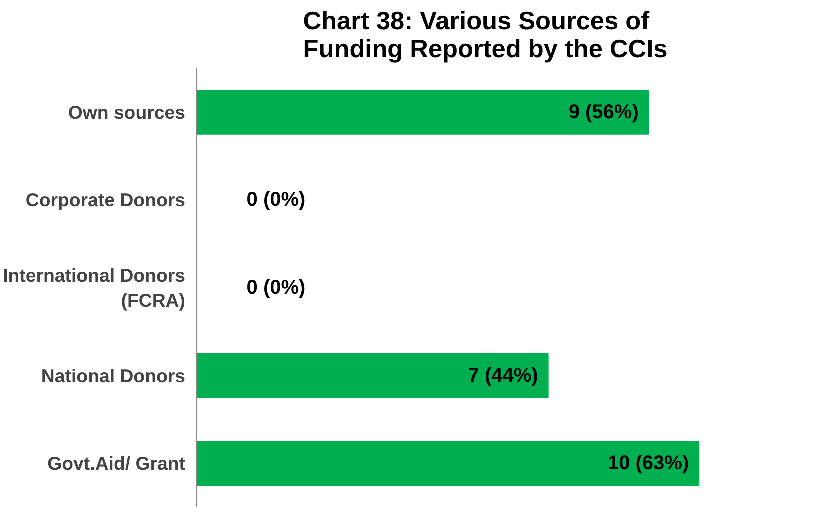 Image resolution: width=814 pixels, height=512 pixels. Describe the element at coordinates (113, 375) in the screenshot. I see `y-tick-label: National Donors` at that location.